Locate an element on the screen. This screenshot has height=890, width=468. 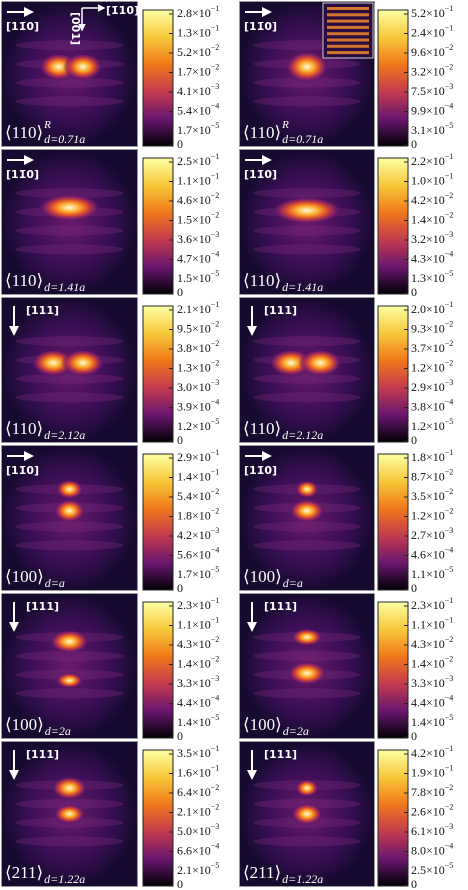
colorbar-tick-label: 2.0×10⁻¹ is located at coordinates (432, 308).